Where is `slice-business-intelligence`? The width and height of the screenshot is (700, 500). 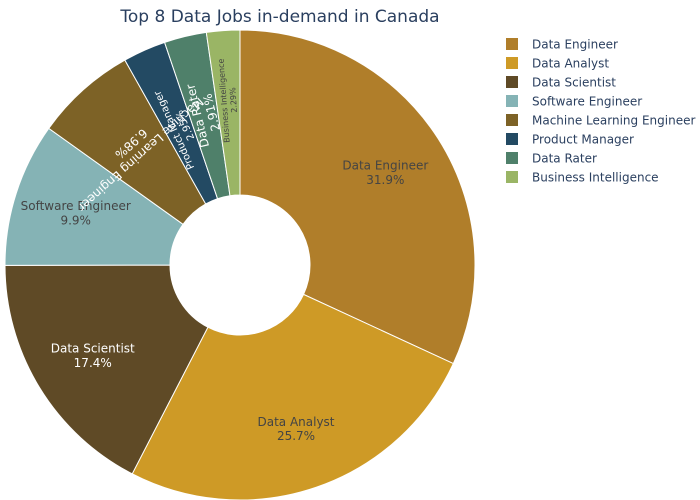
slice-business-intelligence is located at coordinates (223, 113).